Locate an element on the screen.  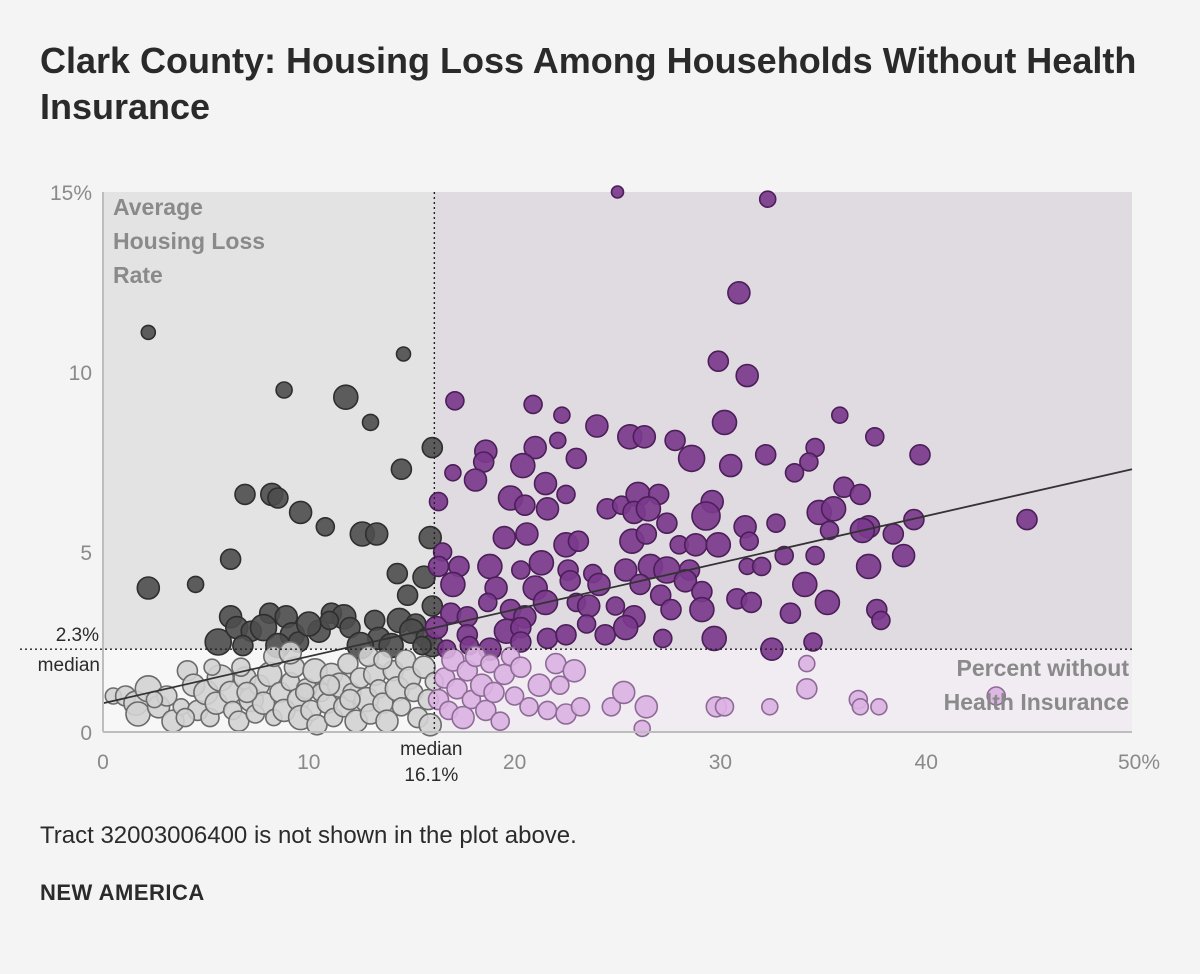
x-tick-label: 10 is located at coordinates (308, 762).